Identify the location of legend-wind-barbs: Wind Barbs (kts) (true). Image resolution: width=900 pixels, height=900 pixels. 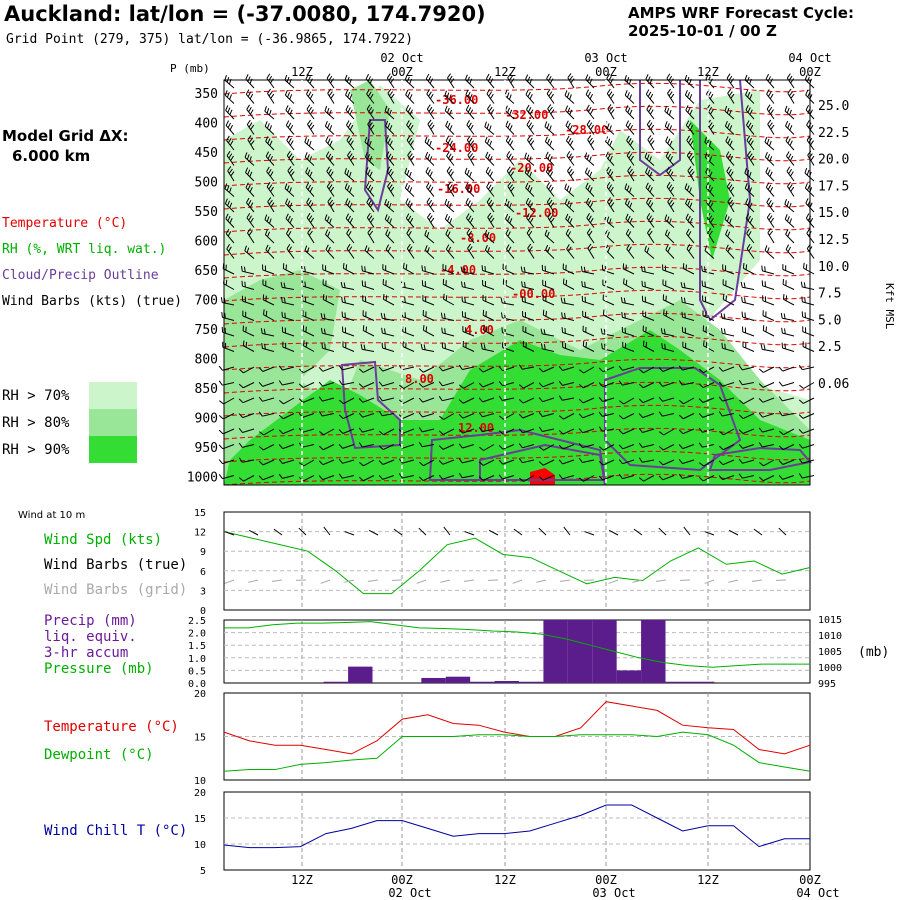
(92, 301).